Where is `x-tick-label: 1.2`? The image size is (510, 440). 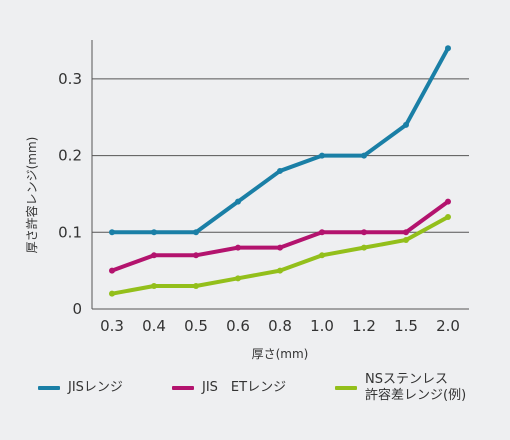
x-tick-label: 1.2 is located at coordinates (364, 326).